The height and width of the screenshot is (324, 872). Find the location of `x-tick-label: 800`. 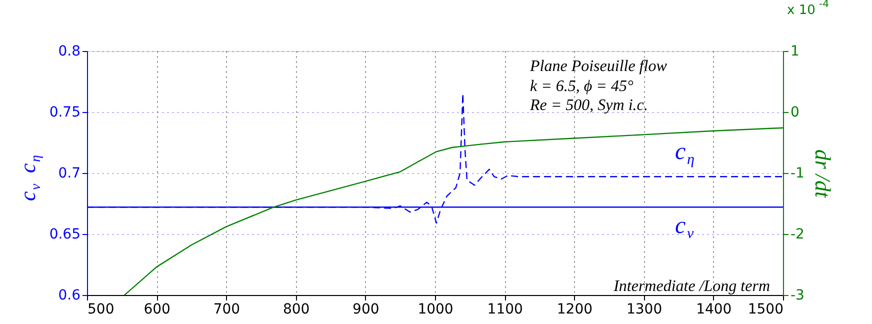

x-tick-label: 800 is located at coordinates (296, 310).